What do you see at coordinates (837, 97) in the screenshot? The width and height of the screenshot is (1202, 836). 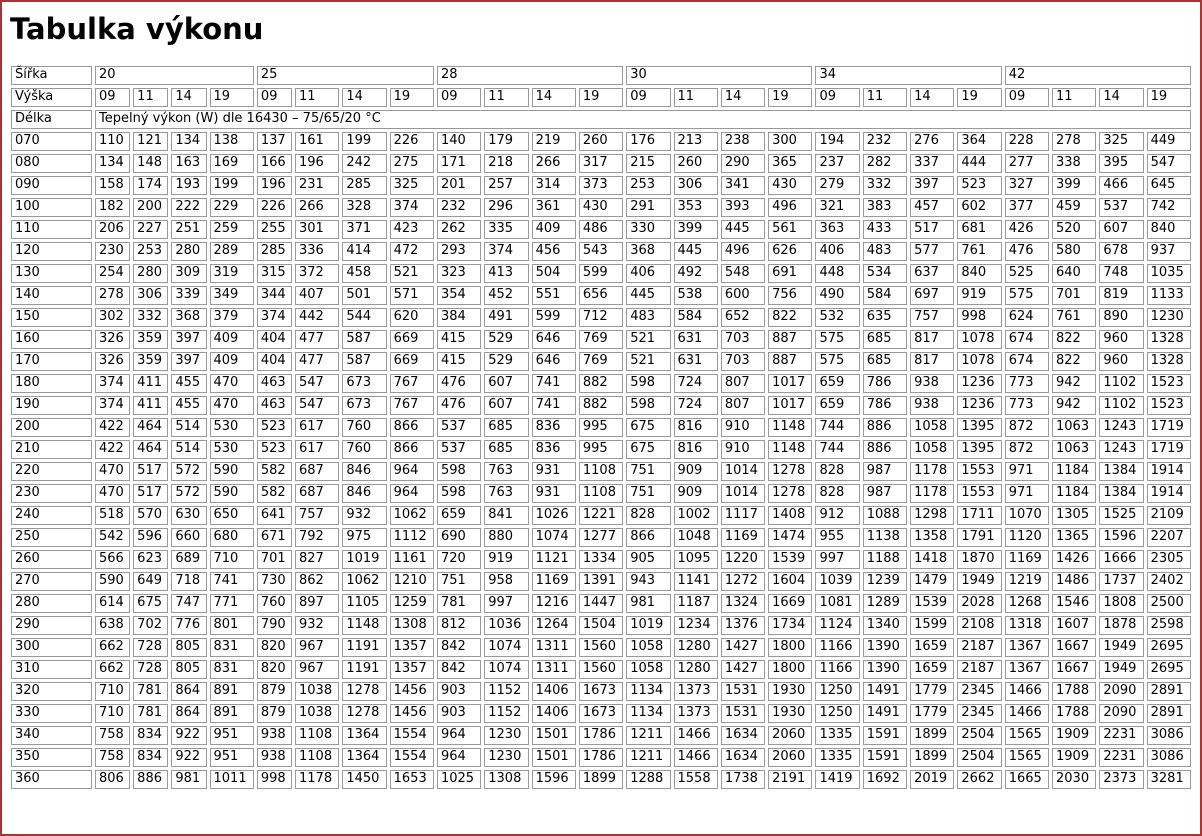 I see `height-header-cell: 09` at bounding box center [837, 97].